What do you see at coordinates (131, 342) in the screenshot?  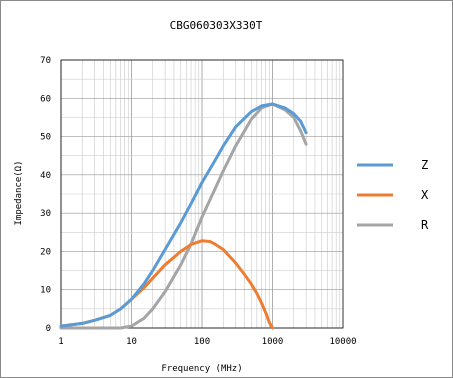 I see `x-tick-label: 10` at bounding box center [131, 342].